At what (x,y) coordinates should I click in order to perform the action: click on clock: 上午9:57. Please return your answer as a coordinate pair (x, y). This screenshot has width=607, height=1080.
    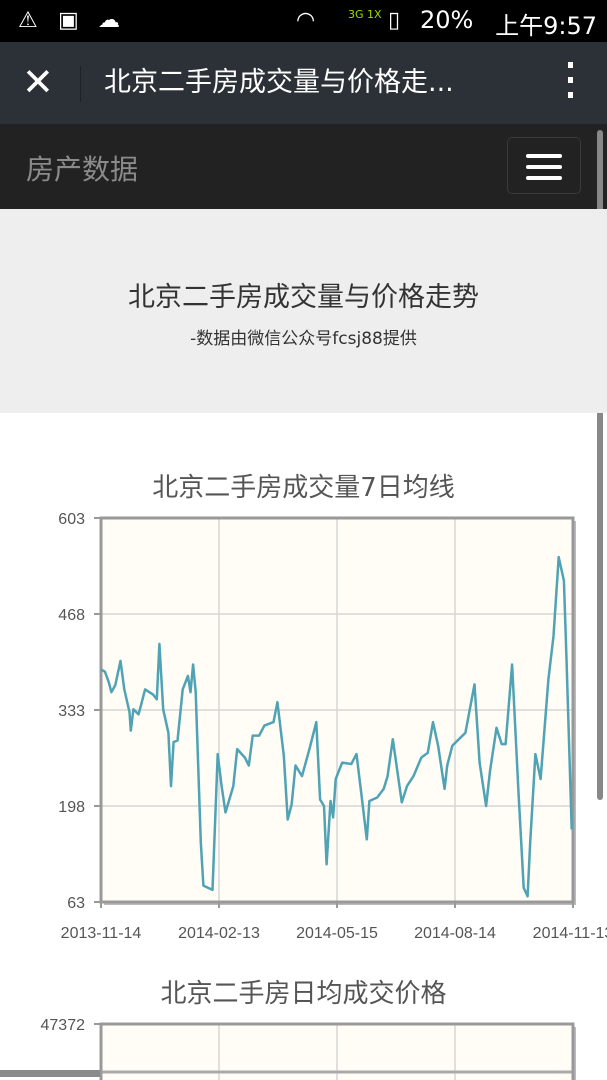
    Looking at the image, I should click on (546, 26).